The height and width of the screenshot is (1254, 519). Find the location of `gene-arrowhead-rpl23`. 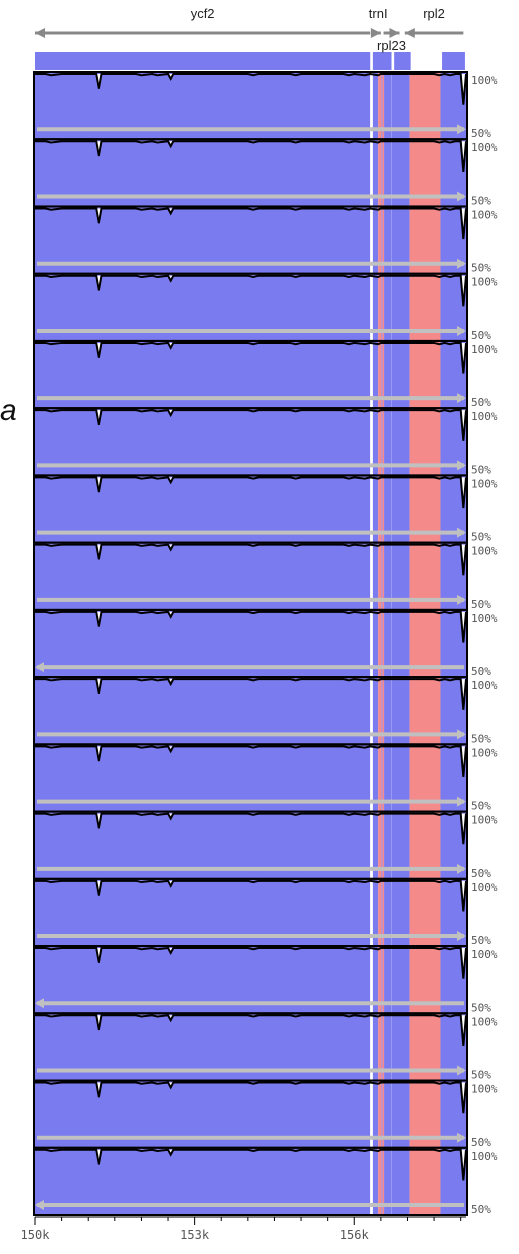

gene-arrowhead-rpl23 is located at coordinates (394, 33).